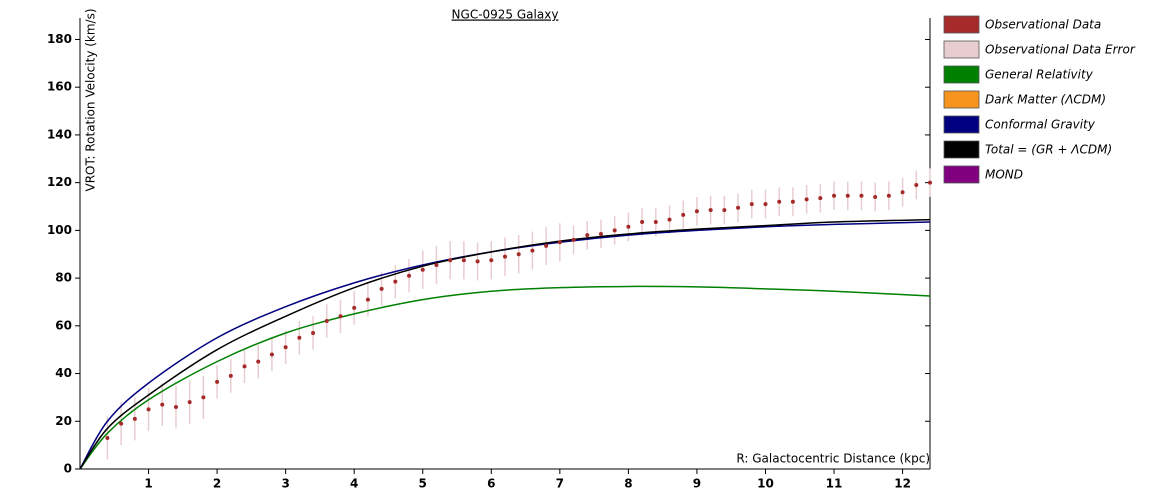  What do you see at coordinates (1040, 125) in the screenshot?
I see `legend-label: Conformal Gravity` at bounding box center [1040, 125].